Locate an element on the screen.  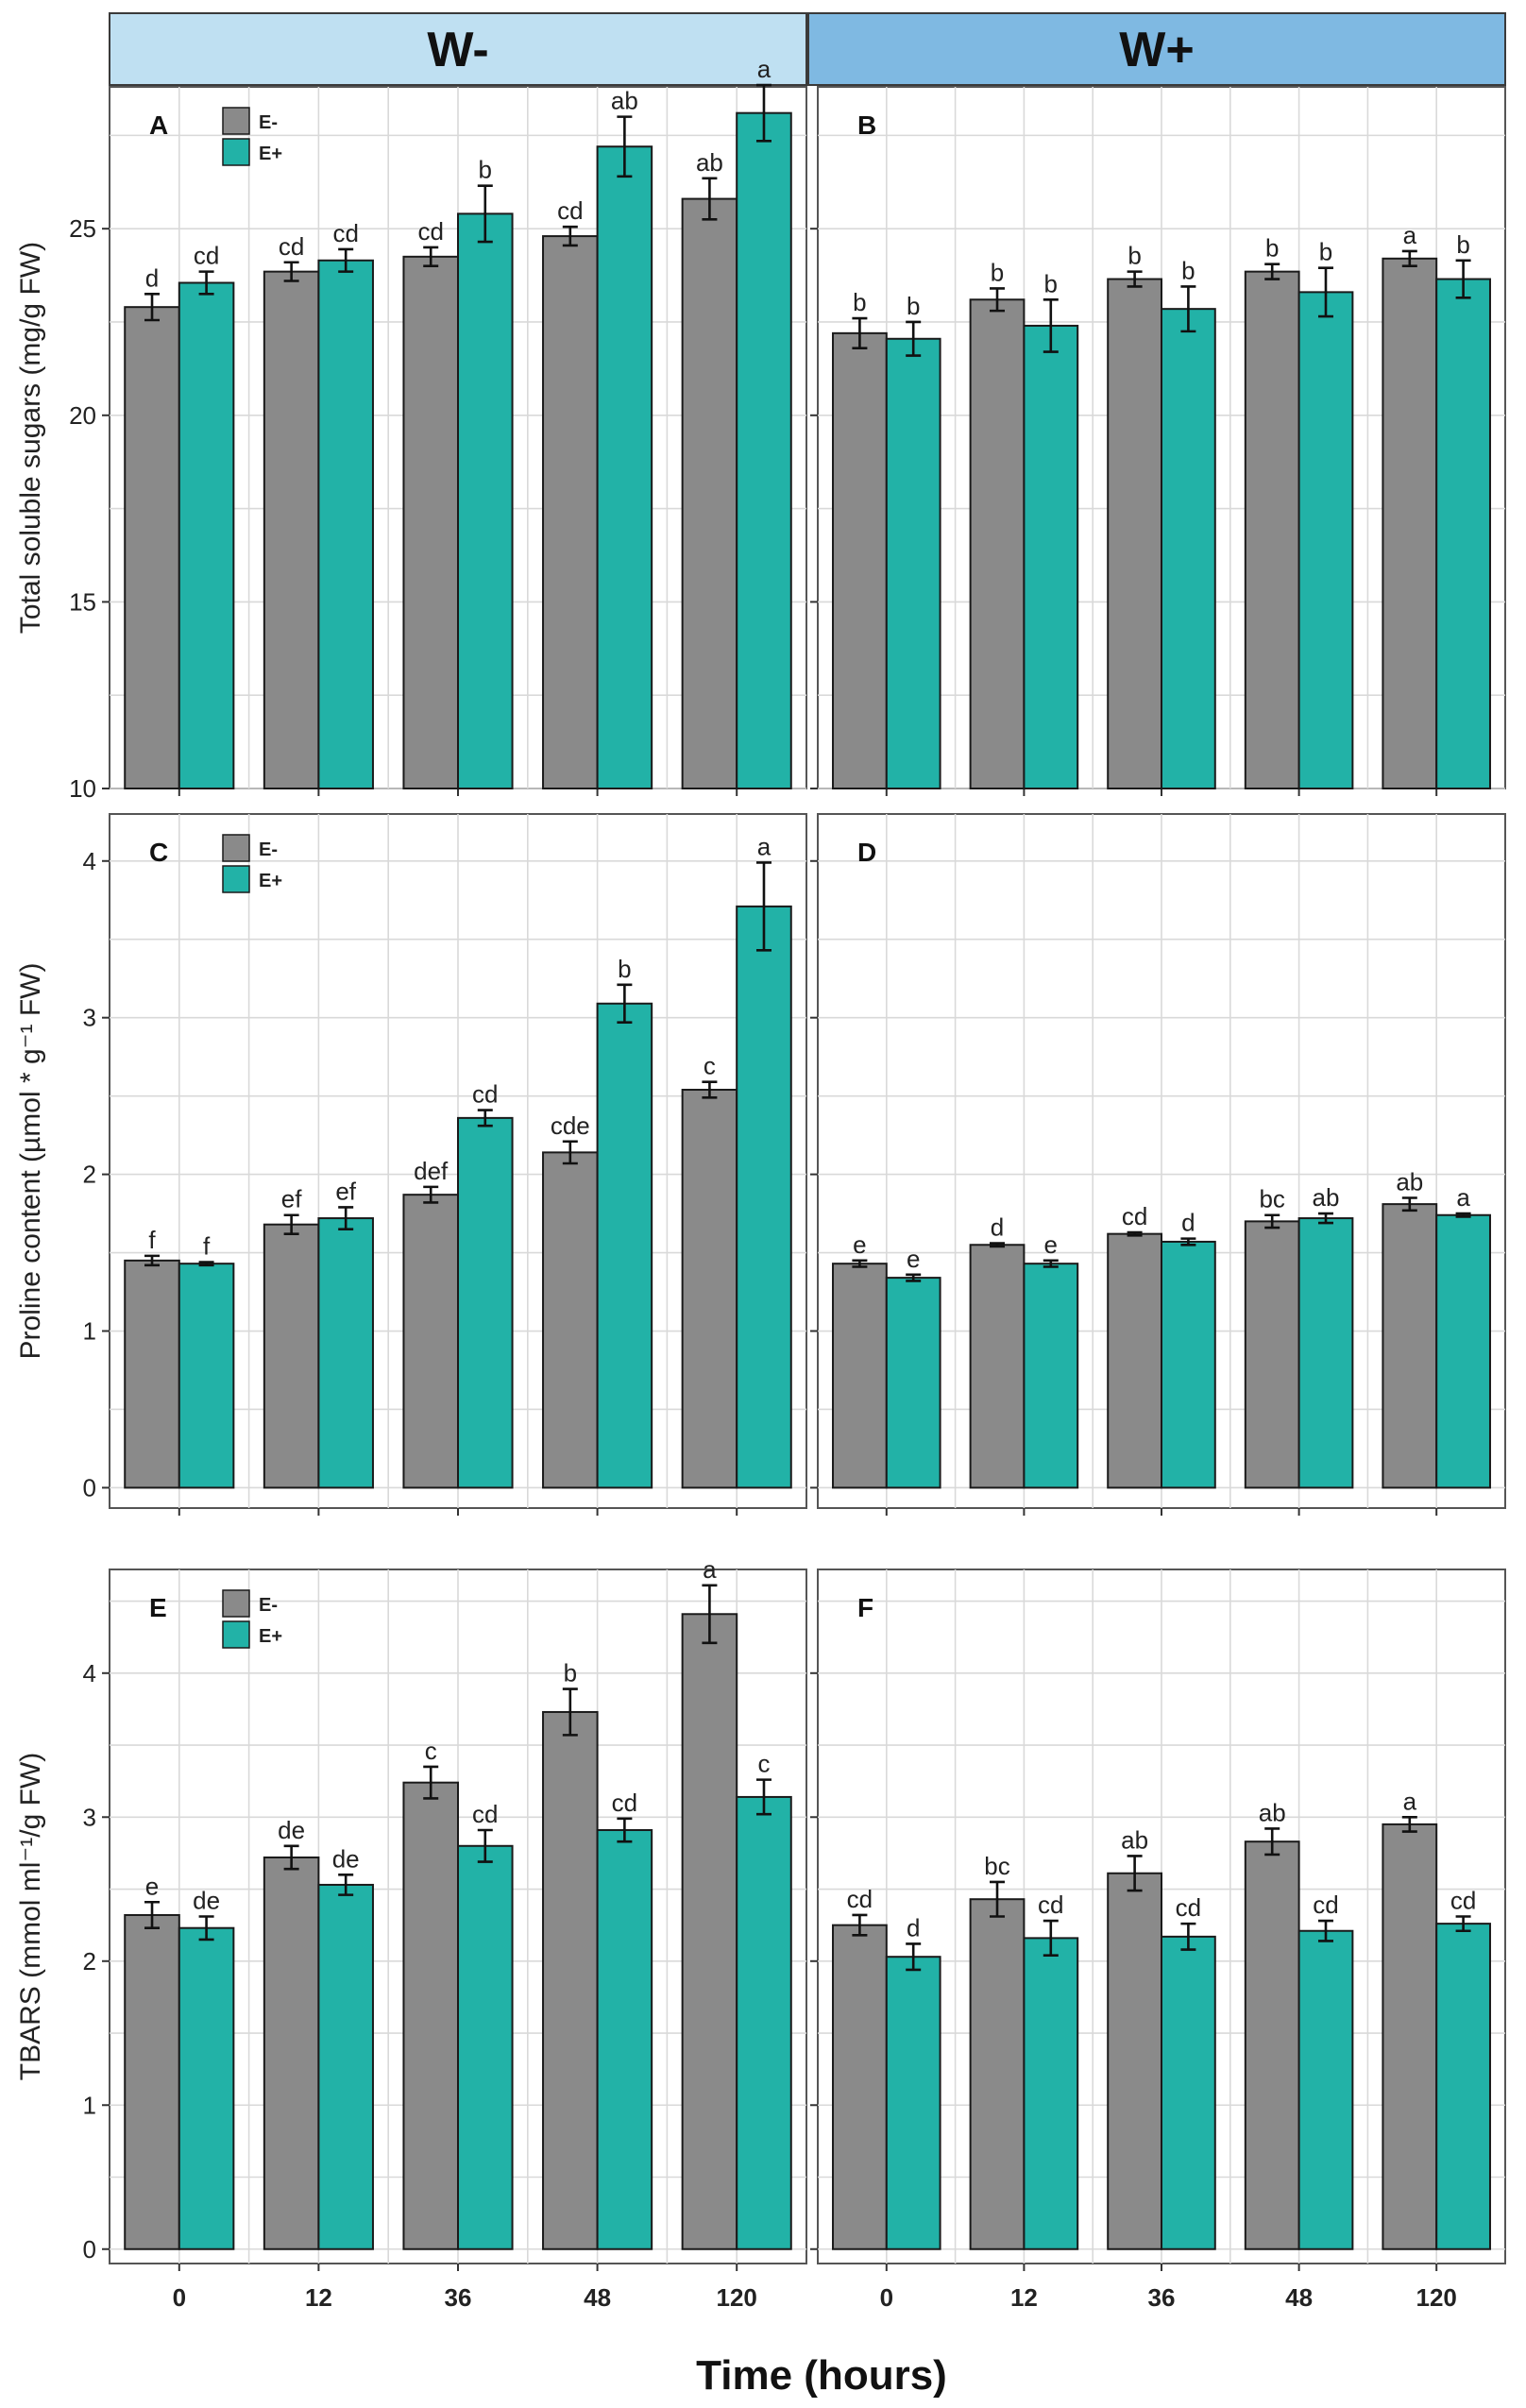
panel-c-legend-swatch-e-plus is located at coordinates (236, 879).